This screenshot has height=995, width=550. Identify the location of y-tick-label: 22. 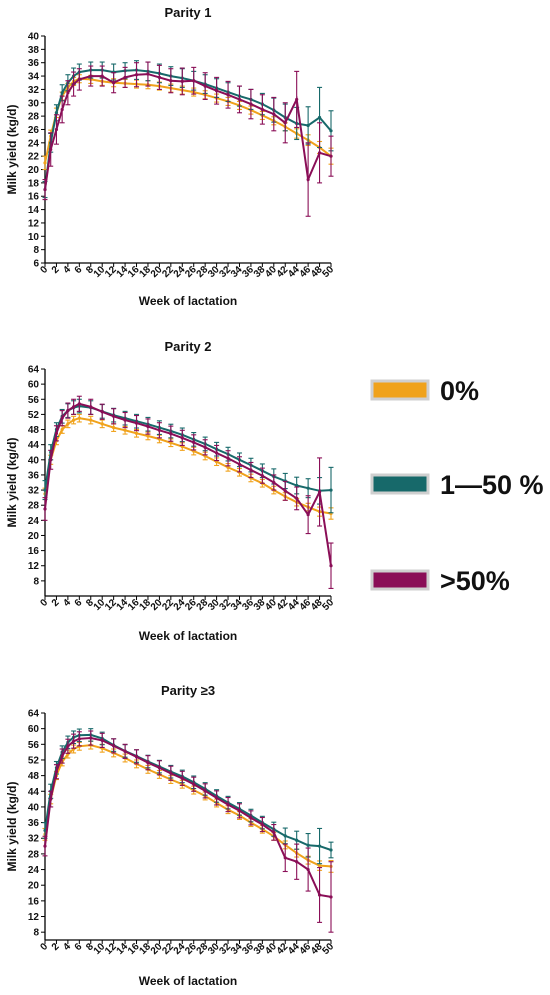
(34, 157).